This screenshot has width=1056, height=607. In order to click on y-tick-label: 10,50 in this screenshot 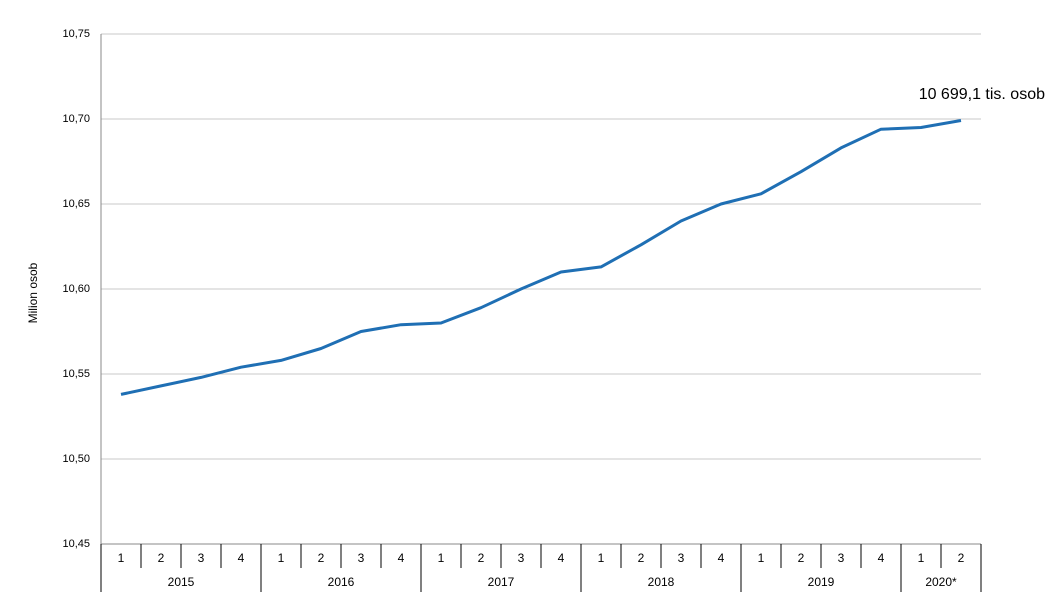, I will do `click(76, 459)`.